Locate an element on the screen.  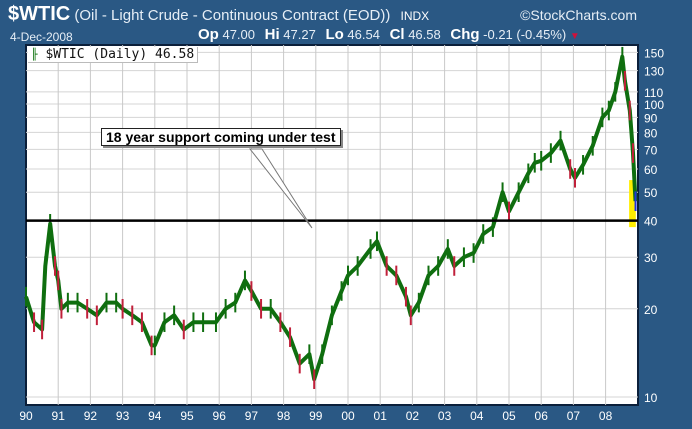
high-label: Hi is located at coordinates (272, 34).